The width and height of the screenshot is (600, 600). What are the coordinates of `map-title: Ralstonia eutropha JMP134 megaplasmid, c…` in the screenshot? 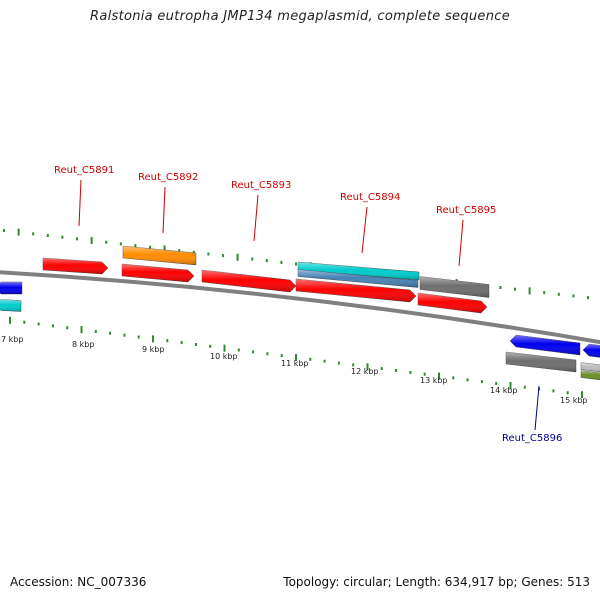 It's located at (299, 16).